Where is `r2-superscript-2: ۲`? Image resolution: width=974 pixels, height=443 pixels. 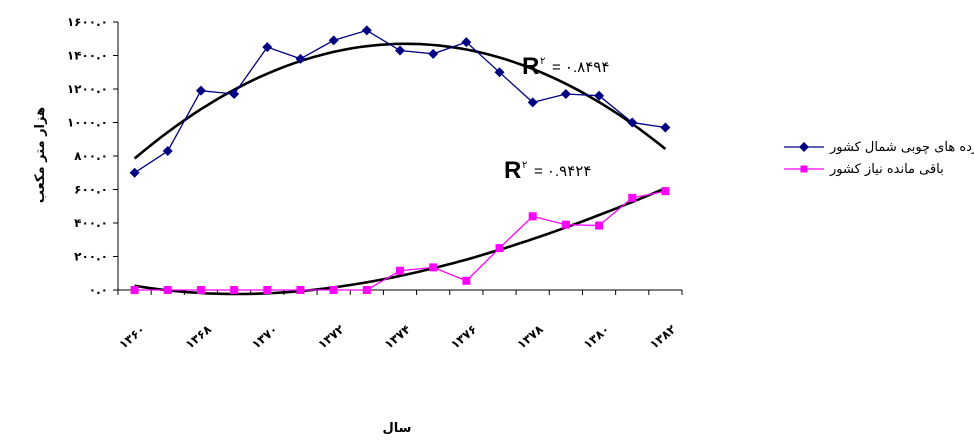
r2-superscript-2: ۲ is located at coordinates (524, 165).